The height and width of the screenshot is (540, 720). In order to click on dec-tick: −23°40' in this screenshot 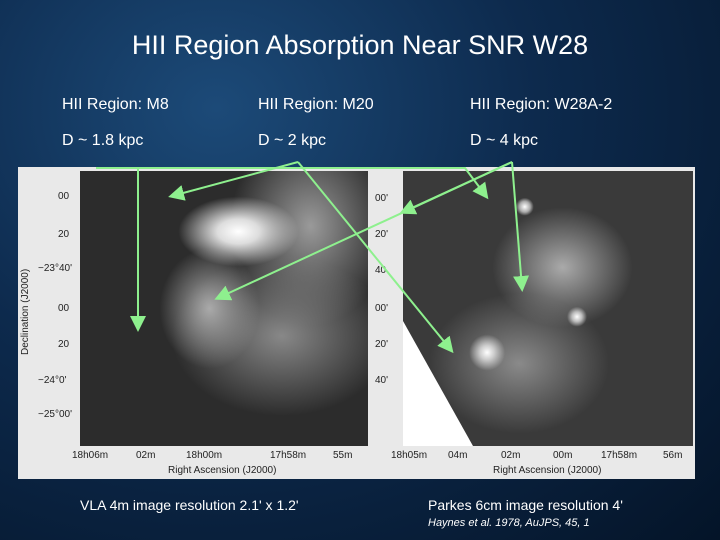, I will do `click(55, 268)`.